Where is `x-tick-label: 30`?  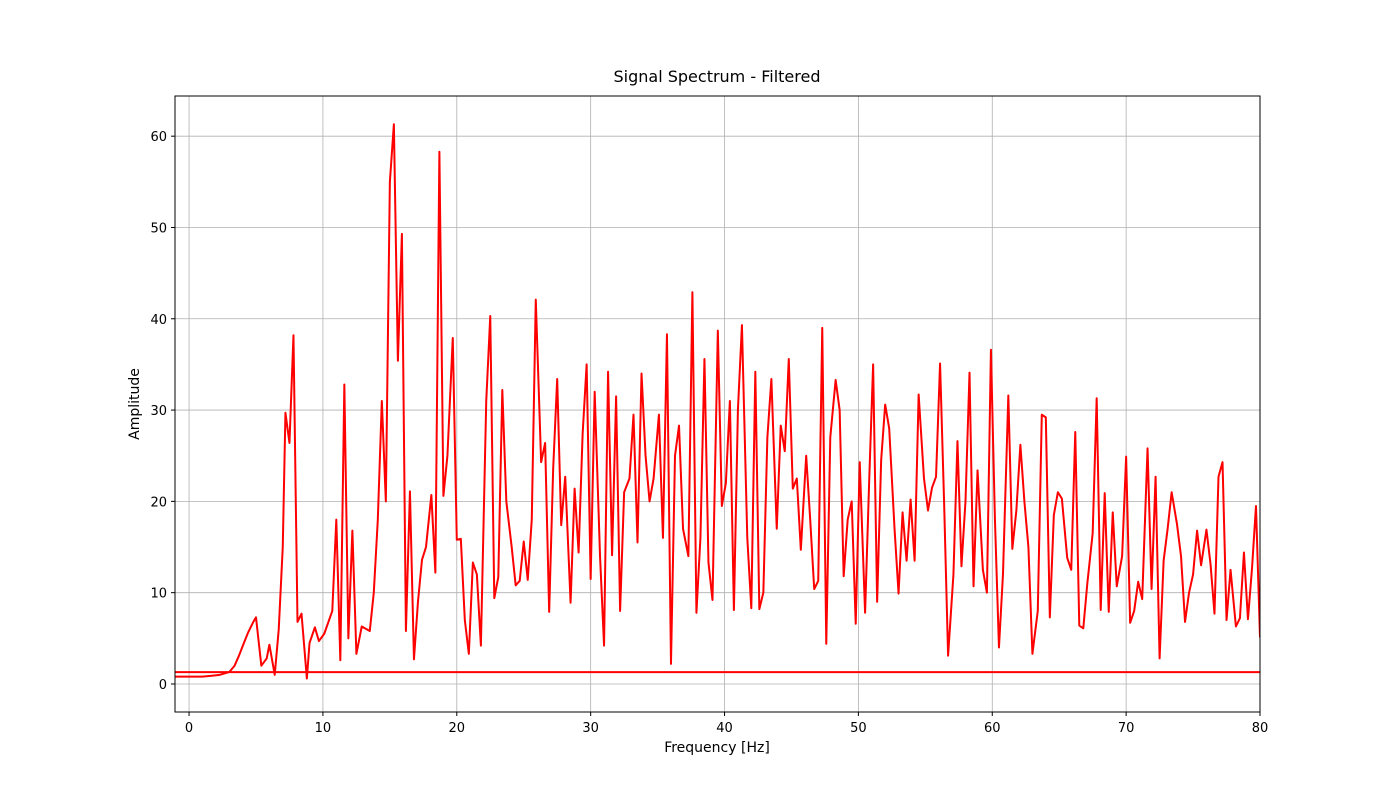
x-tick-label: 30 is located at coordinates (590, 728).